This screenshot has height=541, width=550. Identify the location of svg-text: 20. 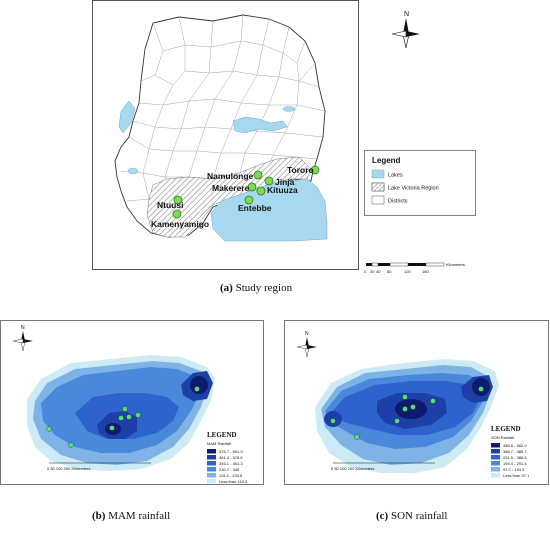
(372, 271).